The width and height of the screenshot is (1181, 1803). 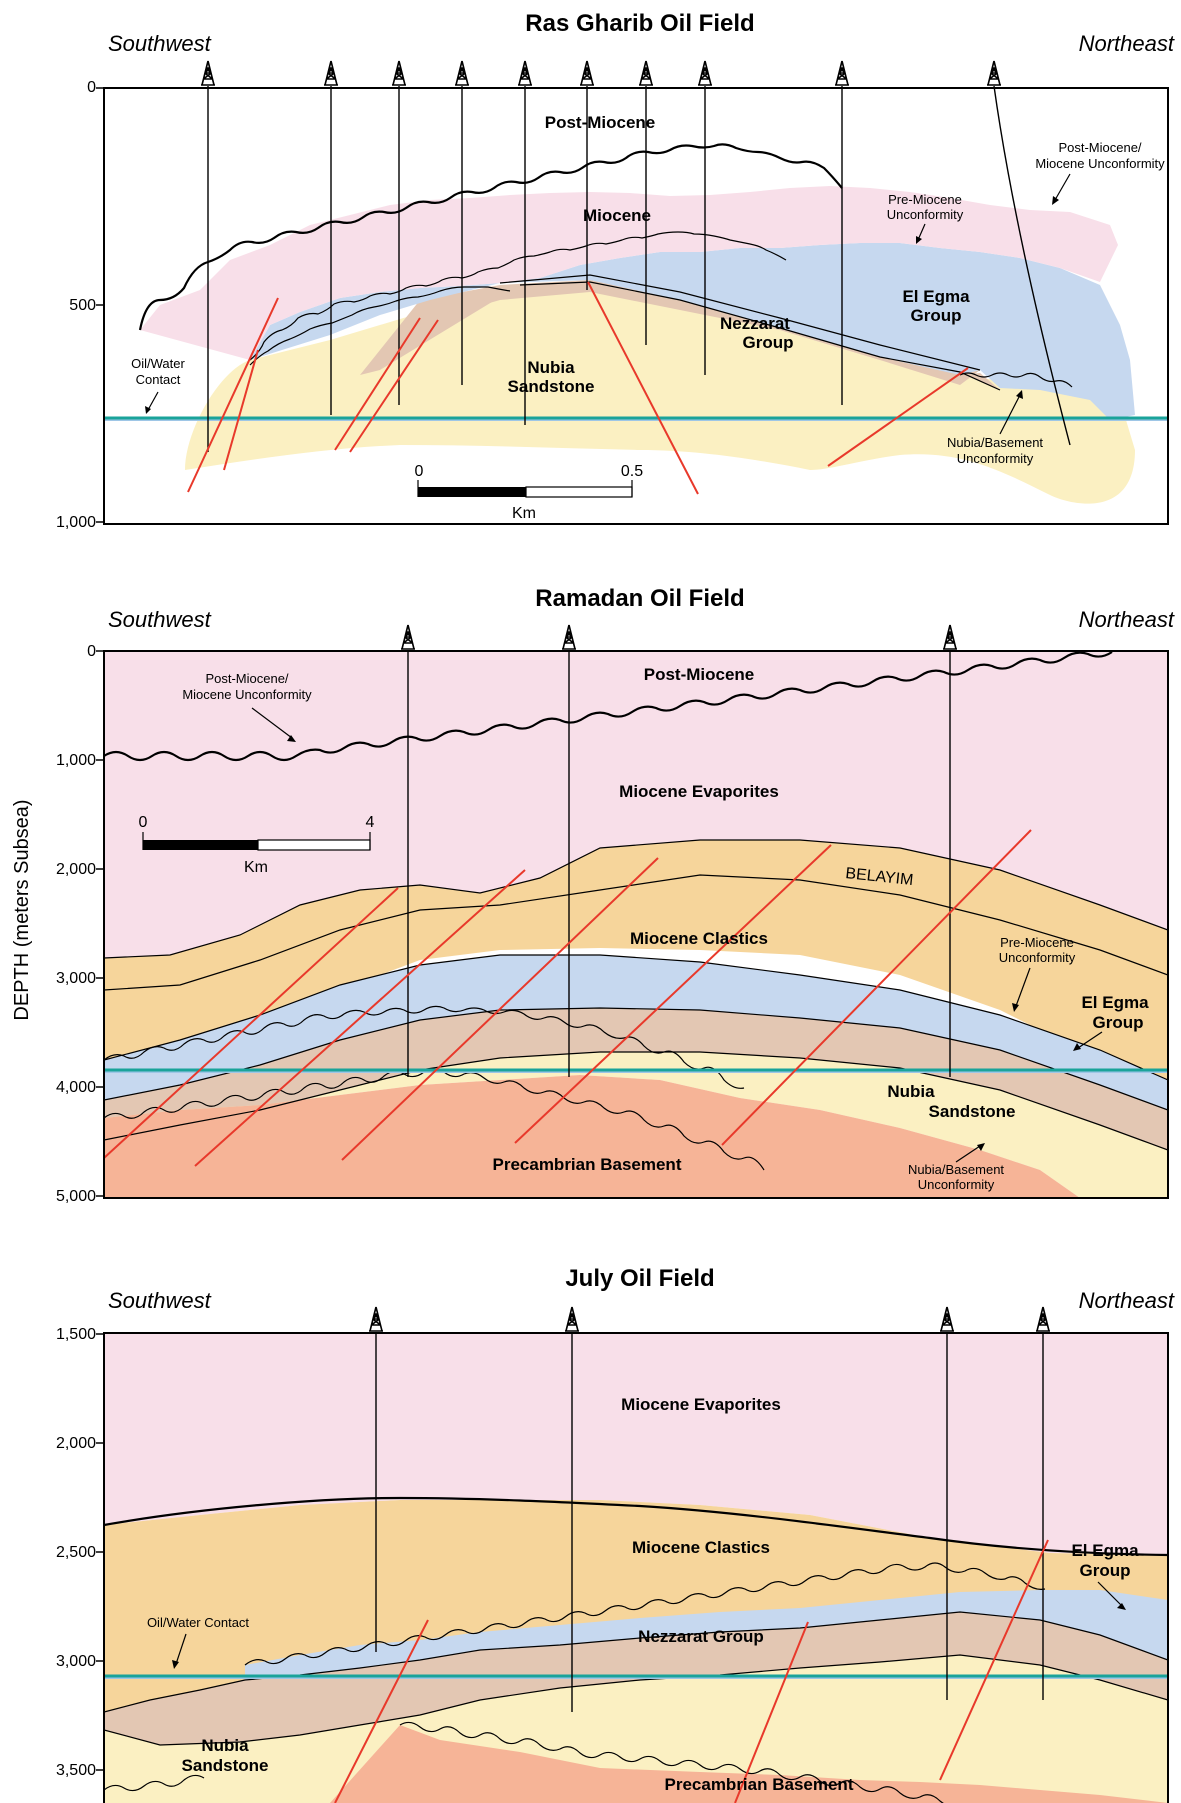 What do you see at coordinates (636, 1444) in the screenshot?
I see `evaporites-layer` at bounding box center [636, 1444].